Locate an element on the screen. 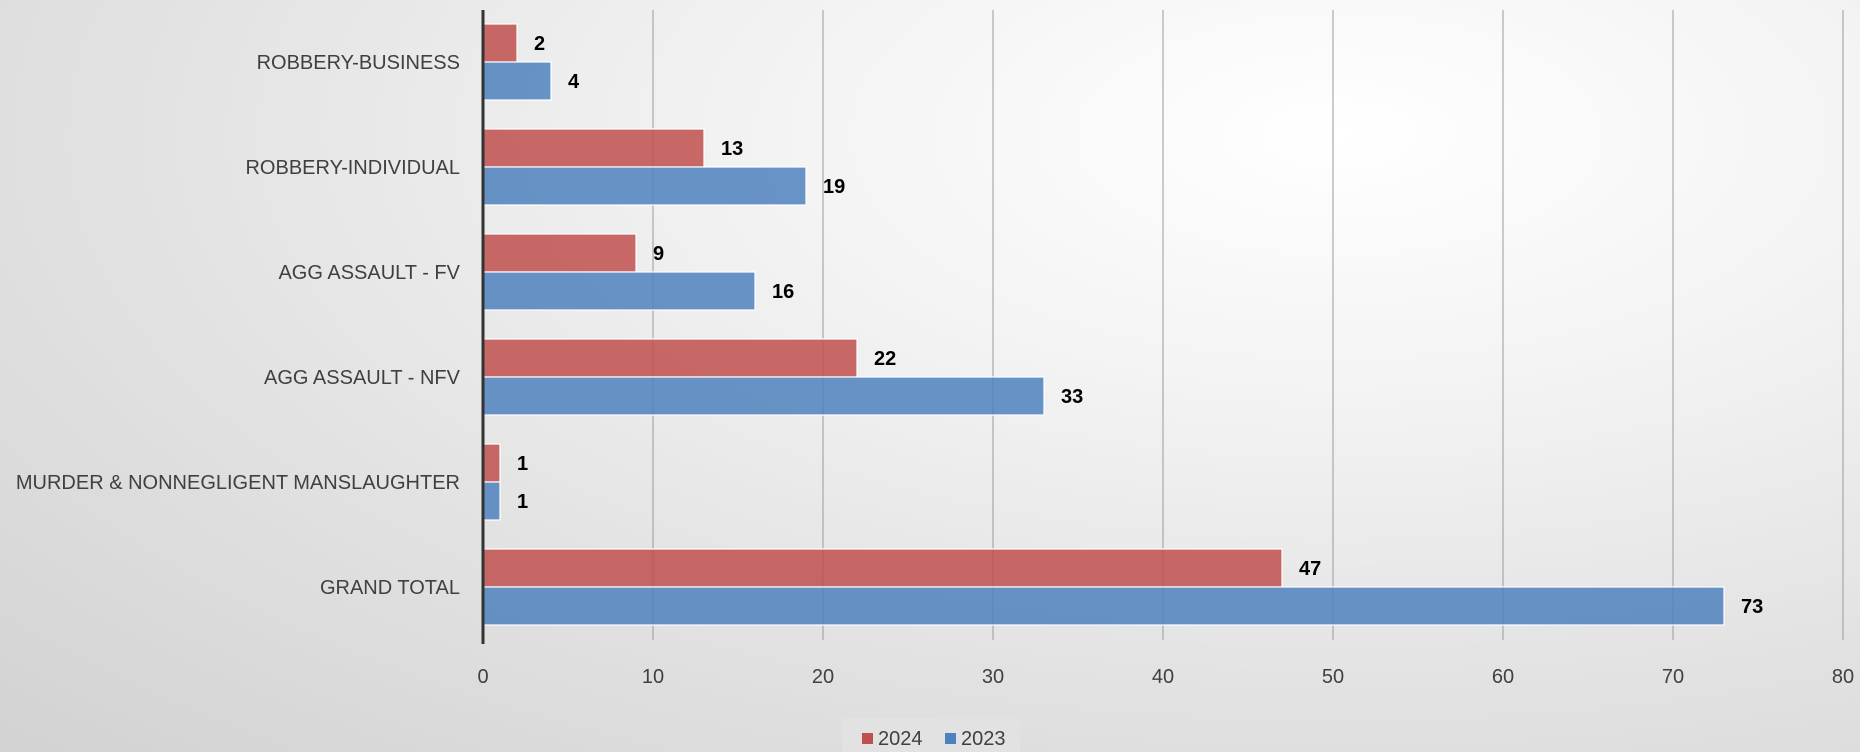 The height and width of the screenshot is (752, 1860). category-label: MURDER & NONNEGLIGENT MANSLAUGHTER is located at coordinates (238, 483).